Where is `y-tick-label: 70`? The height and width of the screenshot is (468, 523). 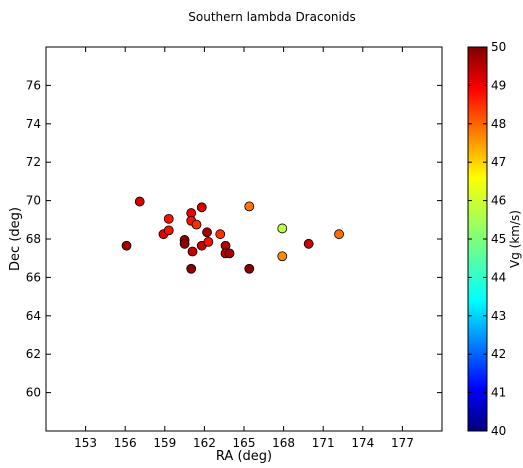
y-tick-label: 70 is located at coordinates (33, 201).